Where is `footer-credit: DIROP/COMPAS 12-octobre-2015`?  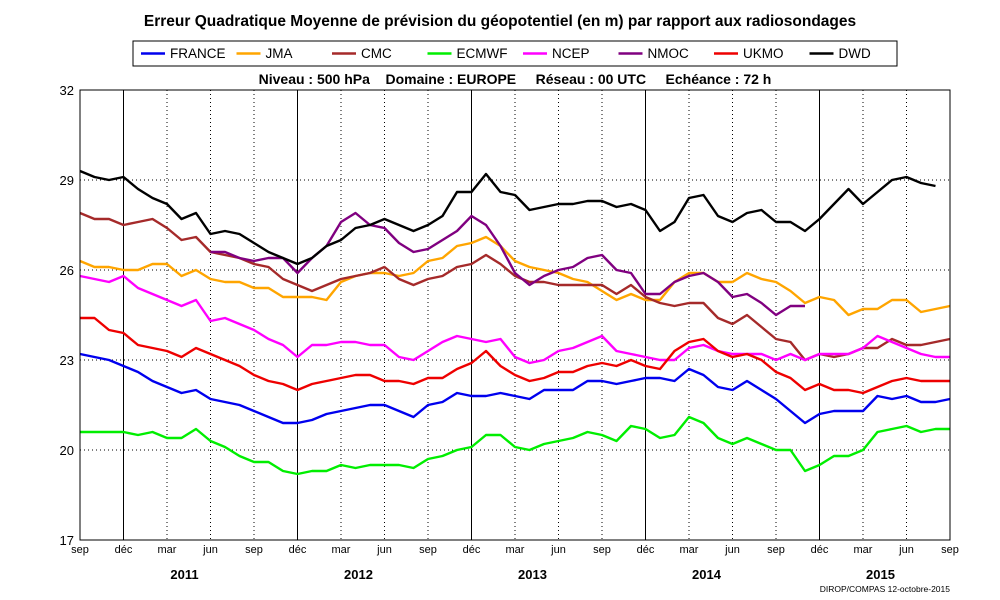
footer-credit: DIROP/COMPAS 12-octobre-2015 is located at coordinates (885, 589).